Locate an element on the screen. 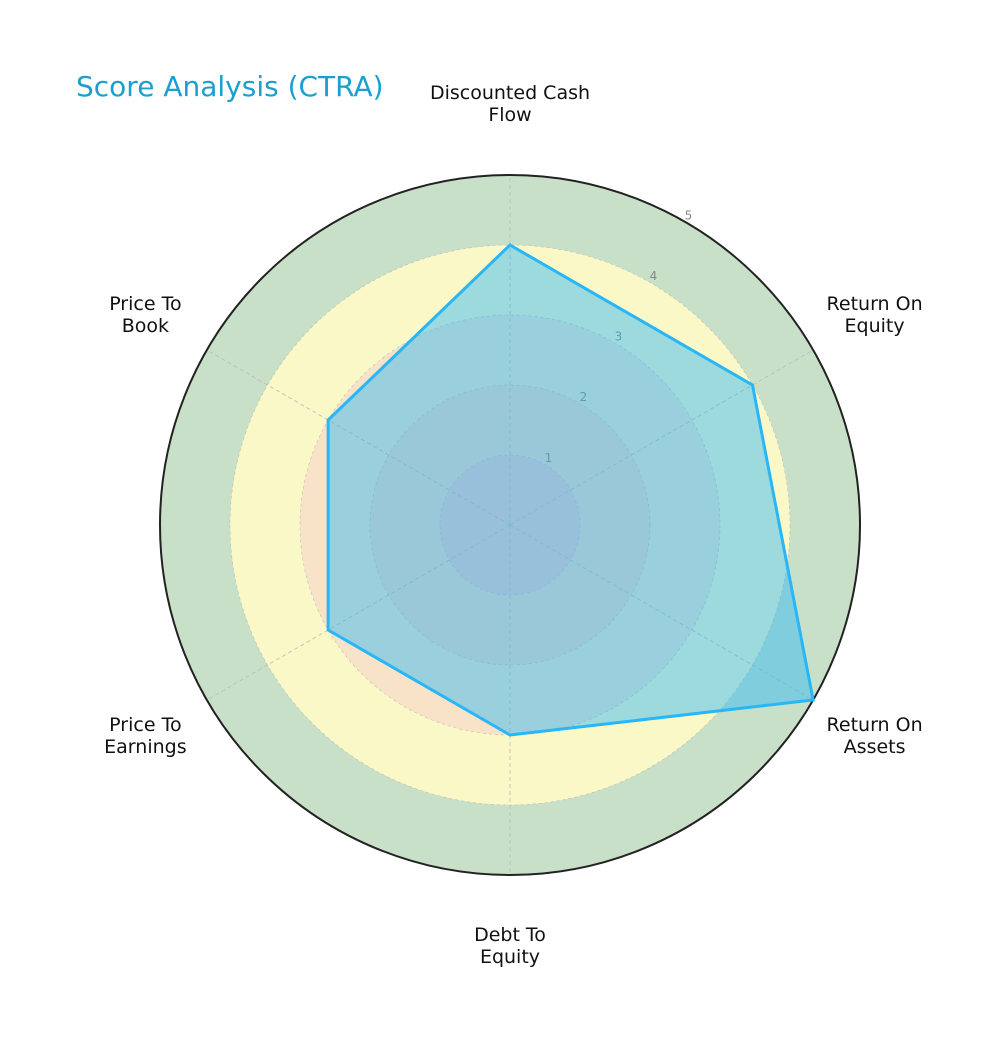 The image size is (1000, 1043). r-tick-label: 2 is located at coordinates (584, 397).